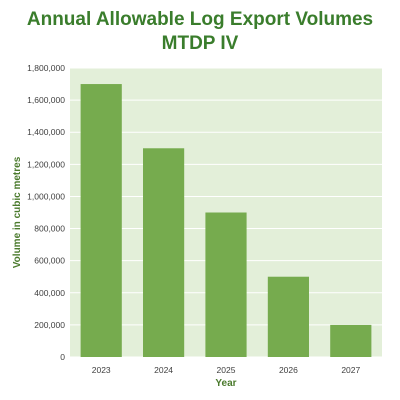 The image size is (400, 400). Describe the element at coordinates (46, 100) in the screenshot. I see `y-tick-label: 1,600,000` at that location.